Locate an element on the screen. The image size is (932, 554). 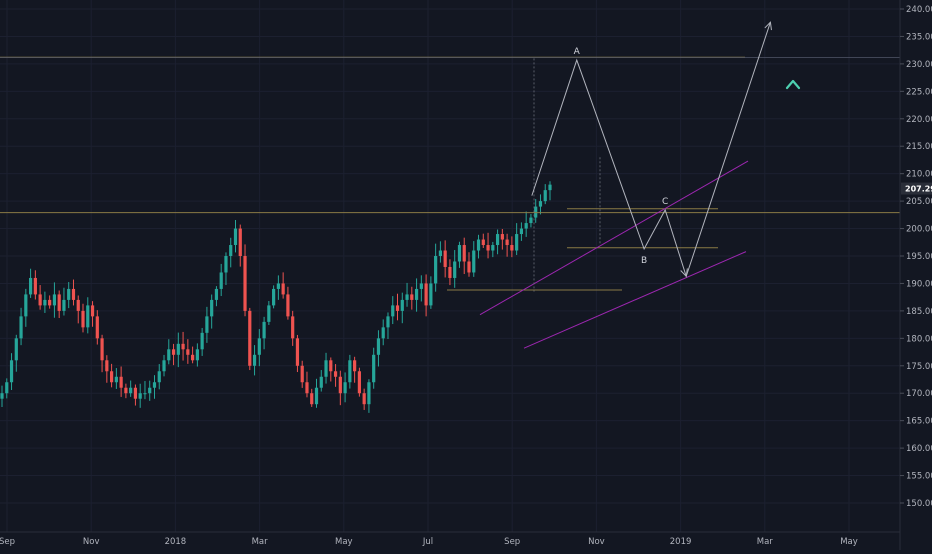
y-tick-label: 170.00 is located at coordinates (919, 394).